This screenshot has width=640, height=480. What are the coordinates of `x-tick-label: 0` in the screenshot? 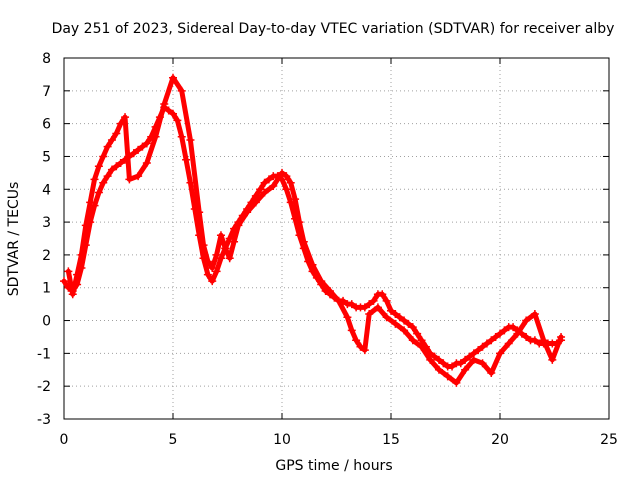 It's located at (64, 440).